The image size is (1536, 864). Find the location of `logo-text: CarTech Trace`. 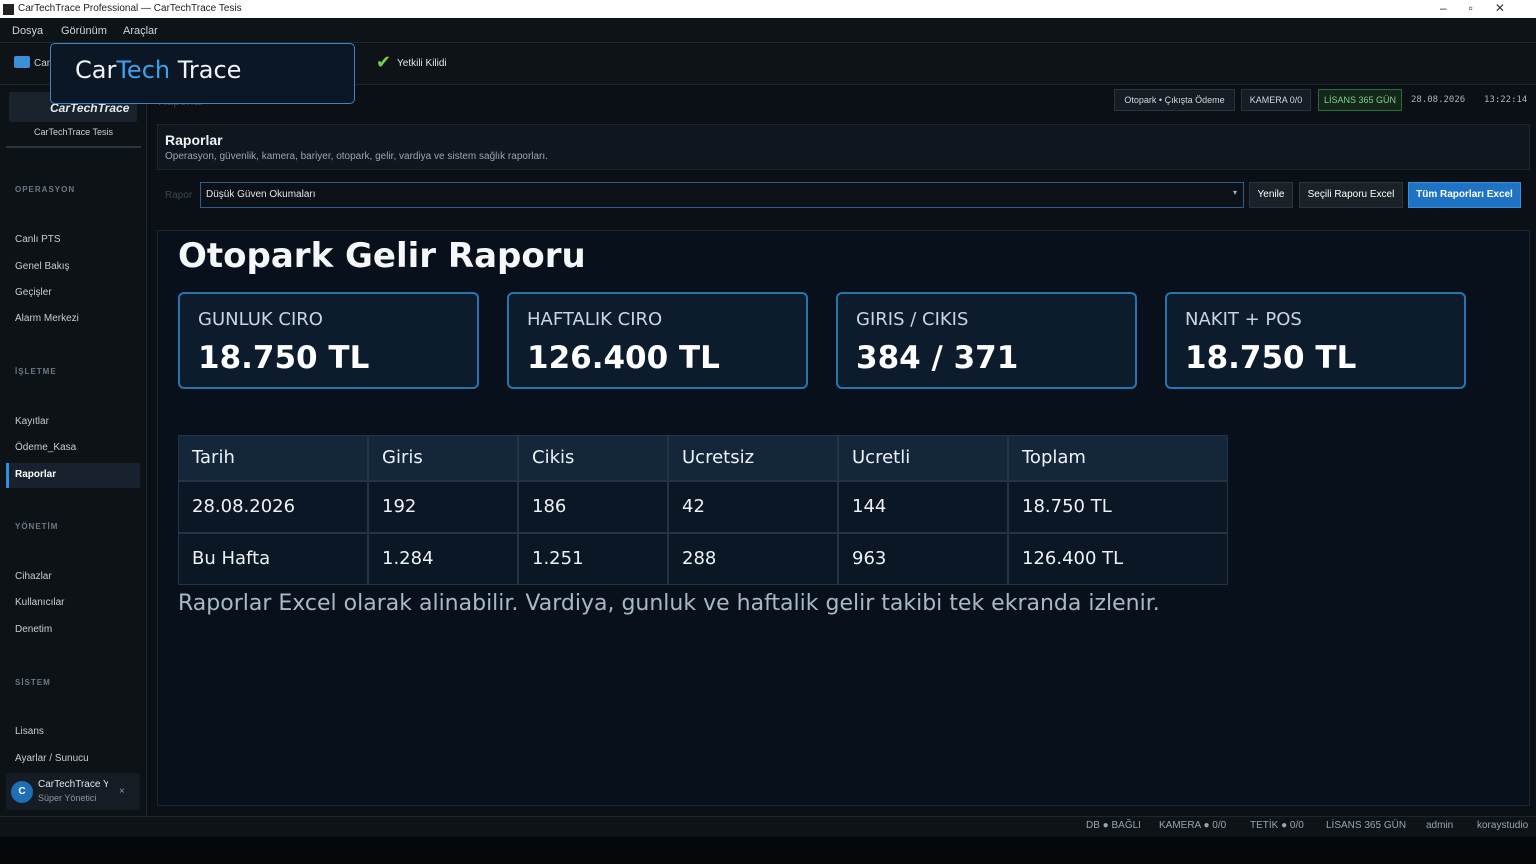

logo-text: CarTech Trace is located at coordinates (158, 70).